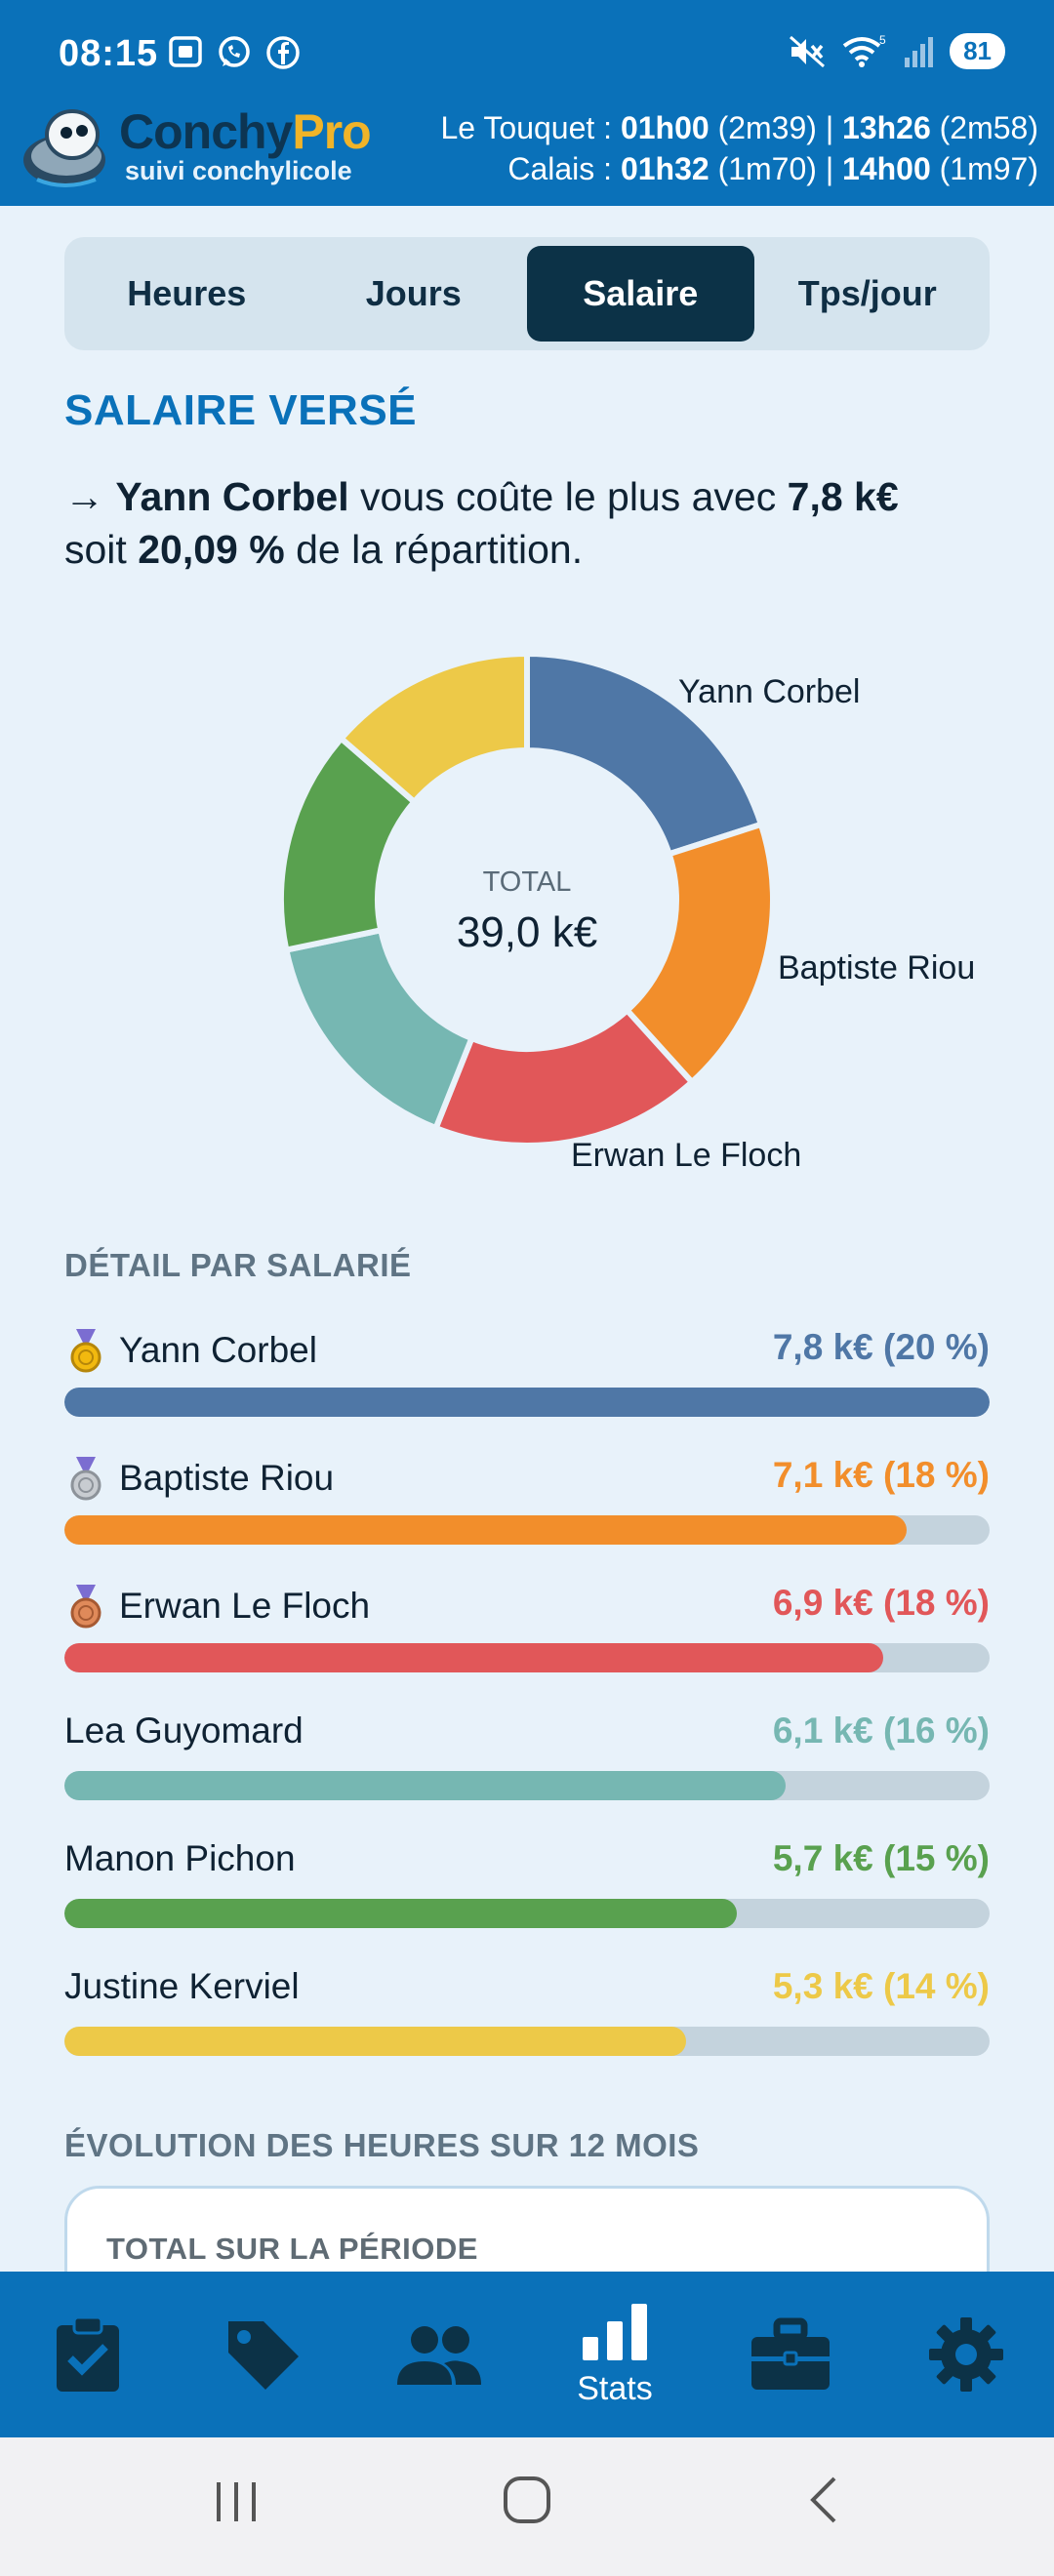 This screenshot has height=2576, width=1054. What do you see at coordinates (64, 148) in the screenshot?
I see `oyster-mascot-icon` at bounding box center [64, 148].